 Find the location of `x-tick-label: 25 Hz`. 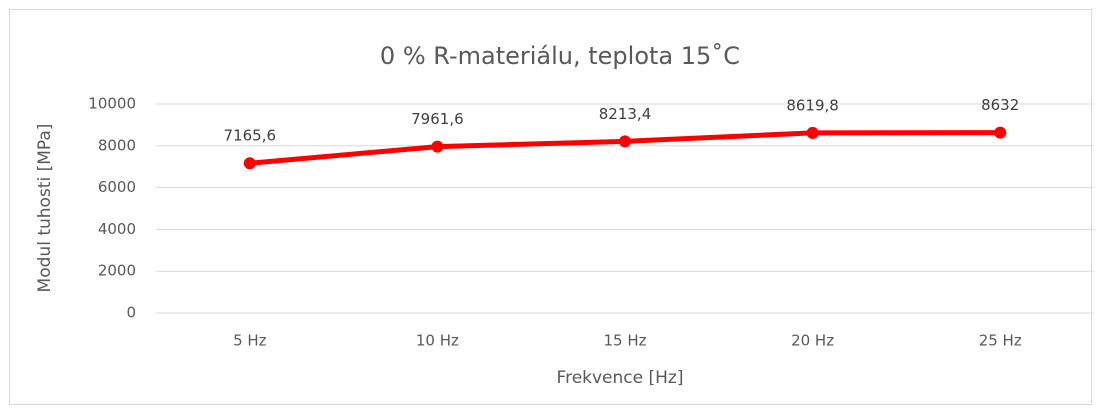

x-tick-label: 25 Hz is located at coordinates (1000, 341).